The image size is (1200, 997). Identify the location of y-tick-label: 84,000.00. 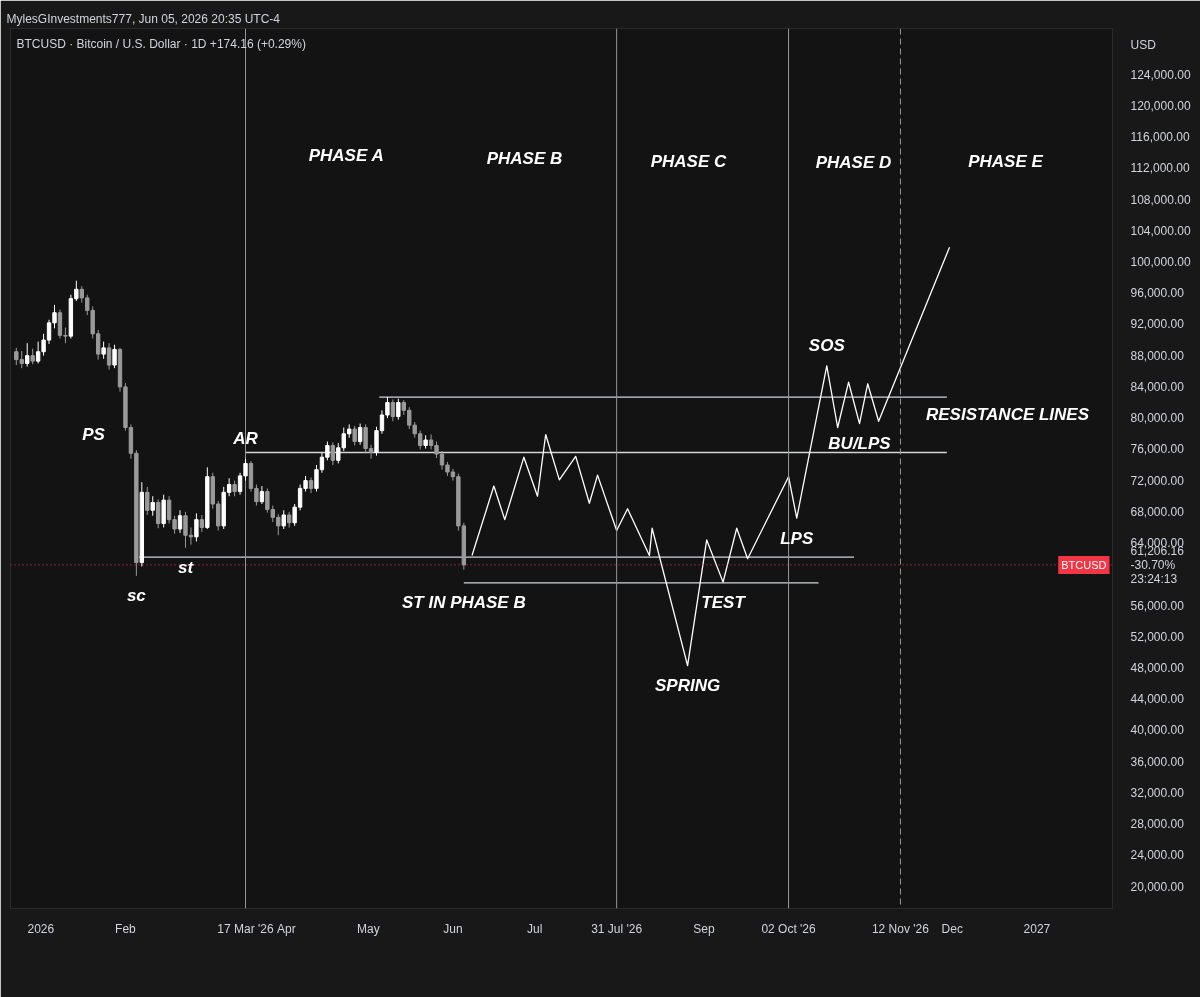
(1157, 386).